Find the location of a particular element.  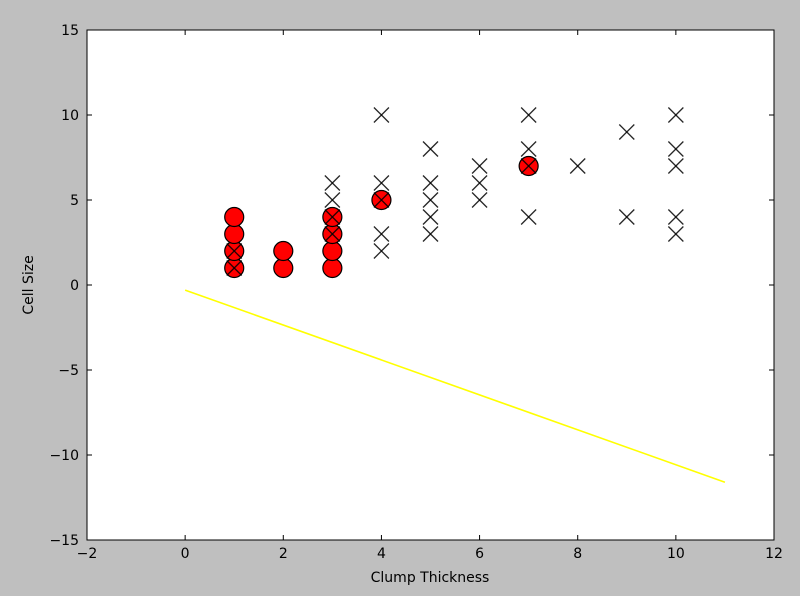

x-tick-label: 12 is located at coordinates (774, 554).